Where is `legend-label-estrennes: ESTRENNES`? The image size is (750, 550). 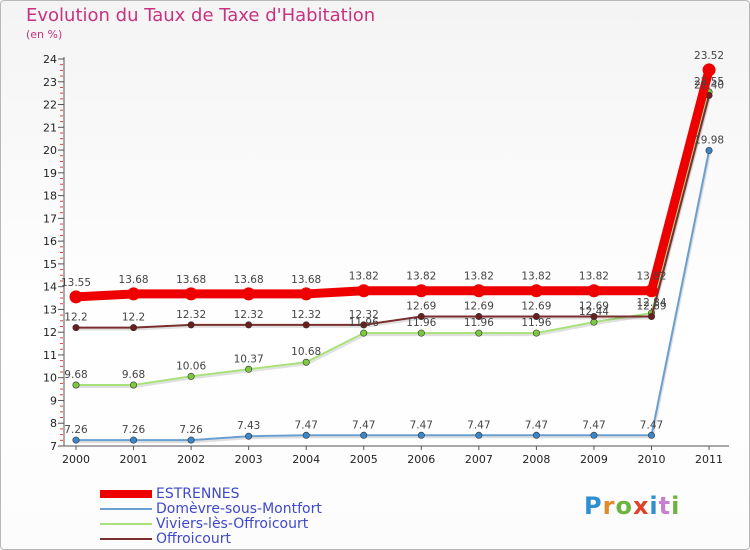 legend-label-estrennes: ESTRENNES is located at coordinates (198, 493).